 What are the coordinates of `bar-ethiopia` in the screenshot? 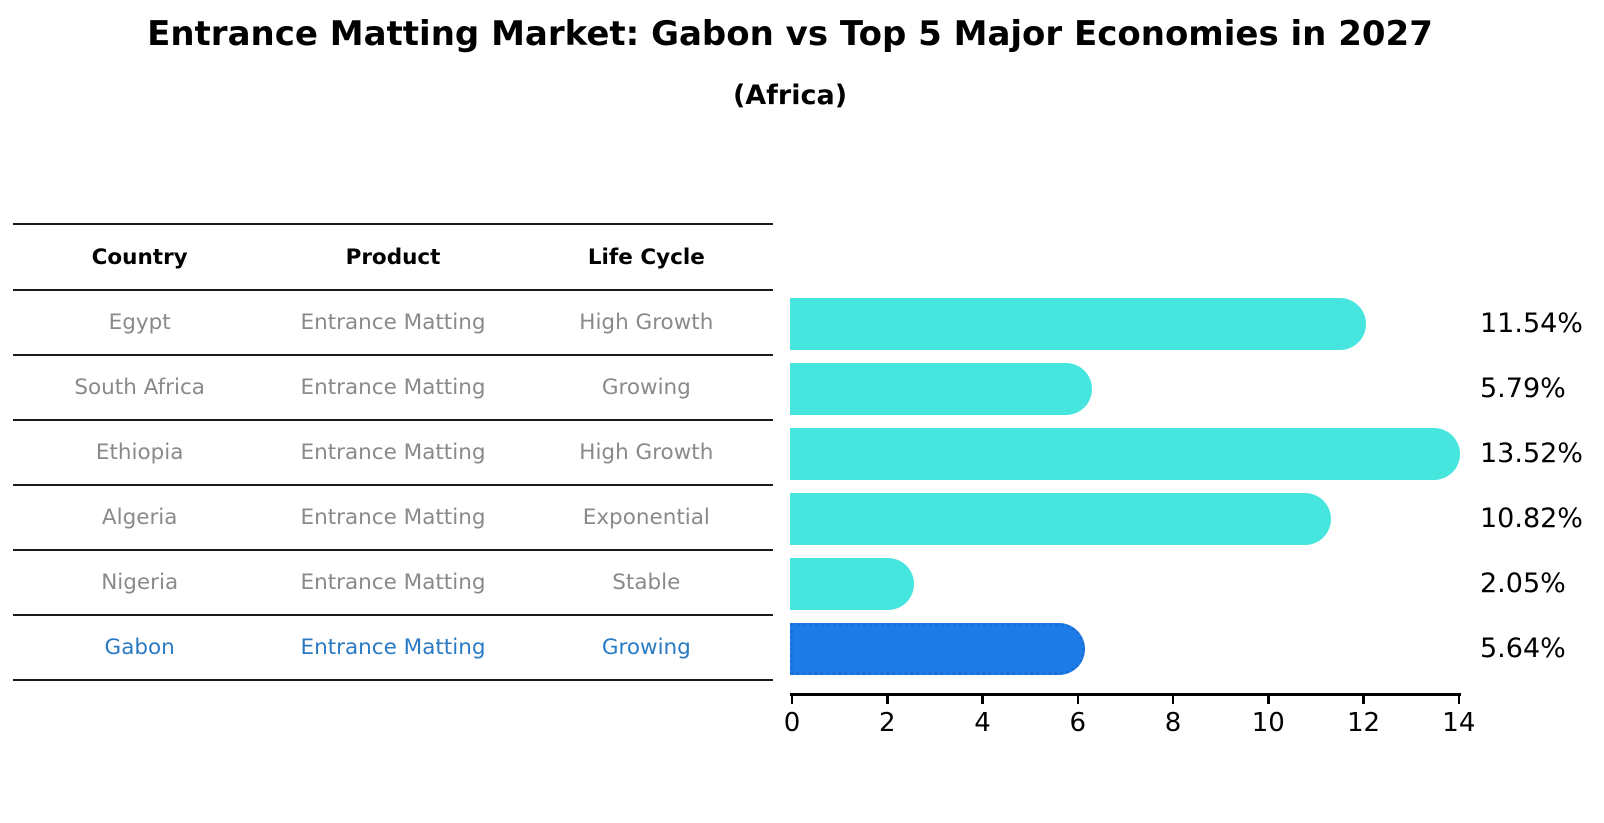 It's located at (1125, 454).